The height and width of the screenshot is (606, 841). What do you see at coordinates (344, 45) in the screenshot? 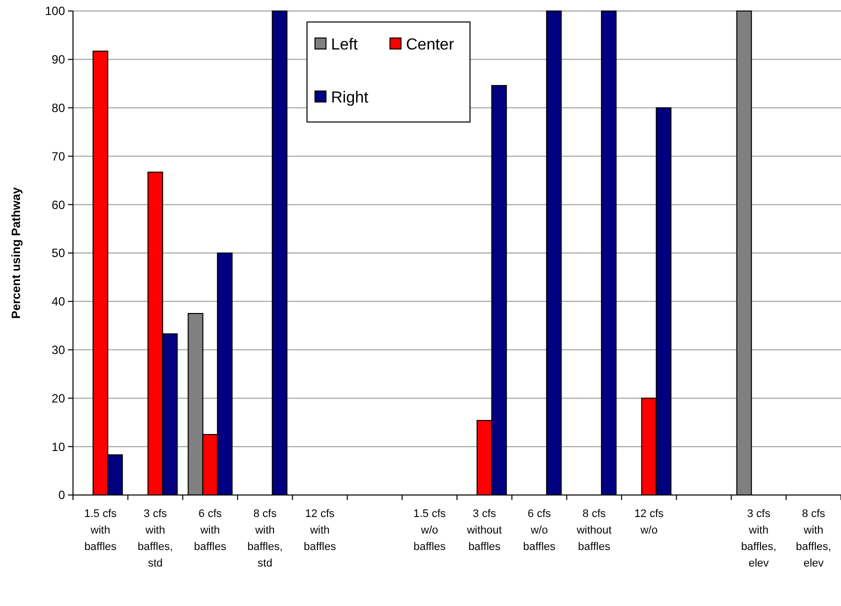
I see `legend-label: Left` at bounding box center [344, 45].